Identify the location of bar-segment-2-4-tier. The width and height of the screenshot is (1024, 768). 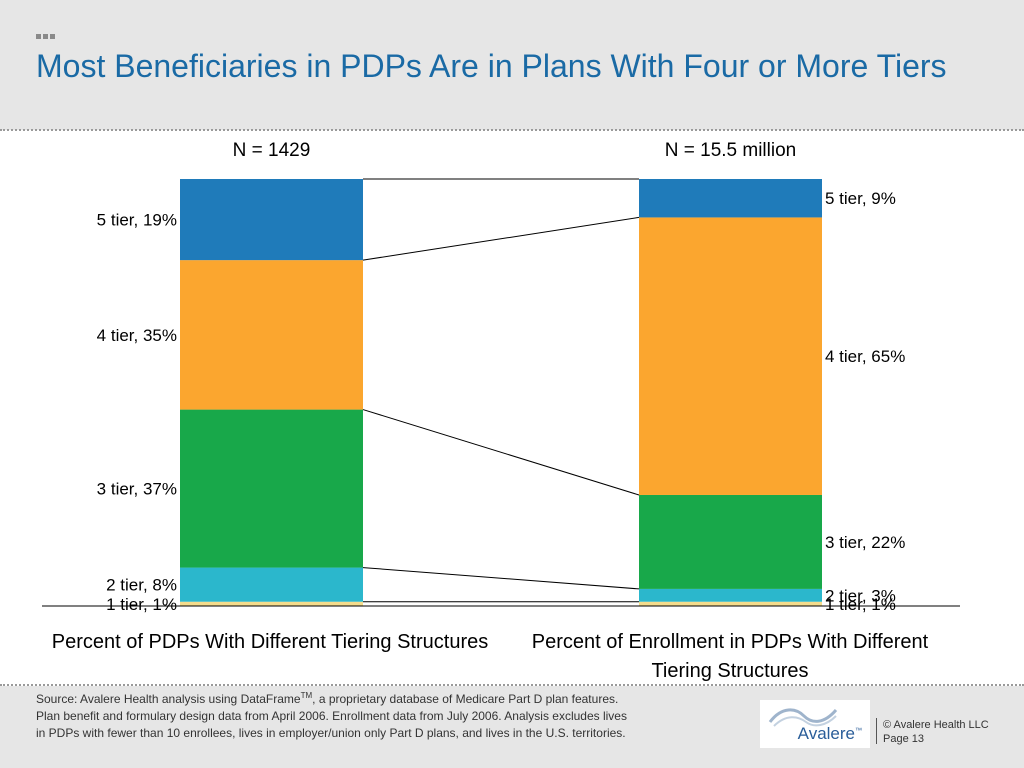
(730, 356).